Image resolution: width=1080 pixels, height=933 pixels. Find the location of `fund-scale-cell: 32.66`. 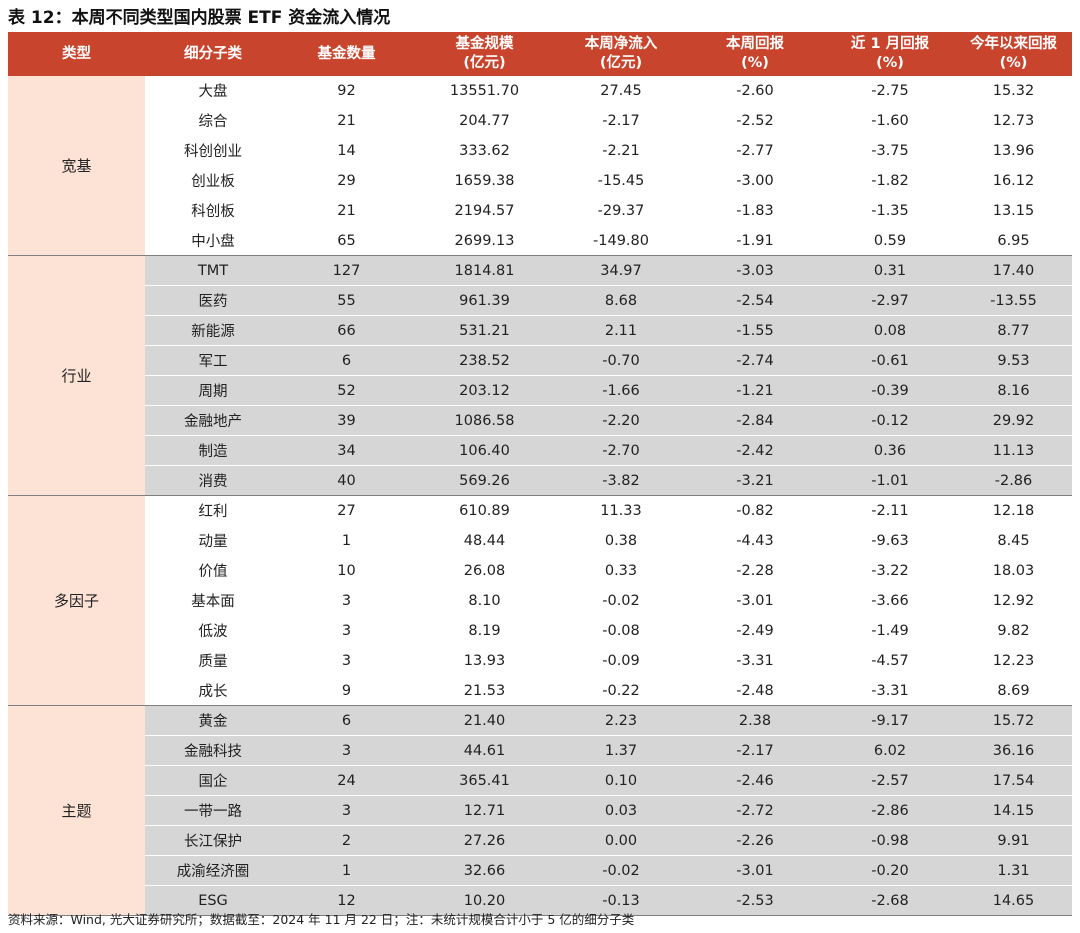

fund-scale-cell: 32.66 is located at coordinates (484, 870).